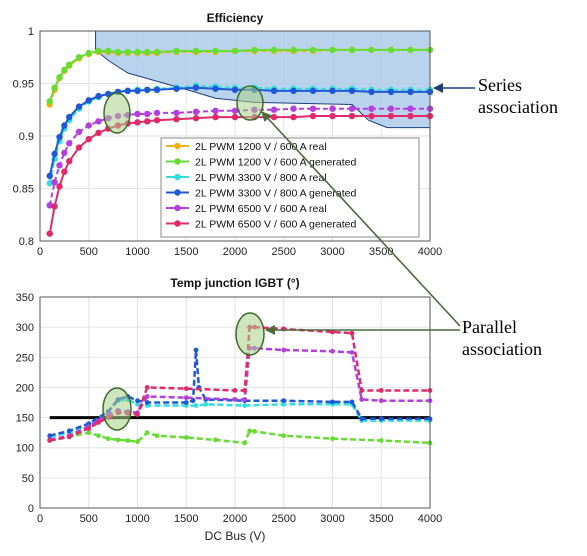 The width and height of the screenshot is (587, 556). Describe the element at coordinates (361, 219) in the screenshot. I see `parallel-arrow` at that location.